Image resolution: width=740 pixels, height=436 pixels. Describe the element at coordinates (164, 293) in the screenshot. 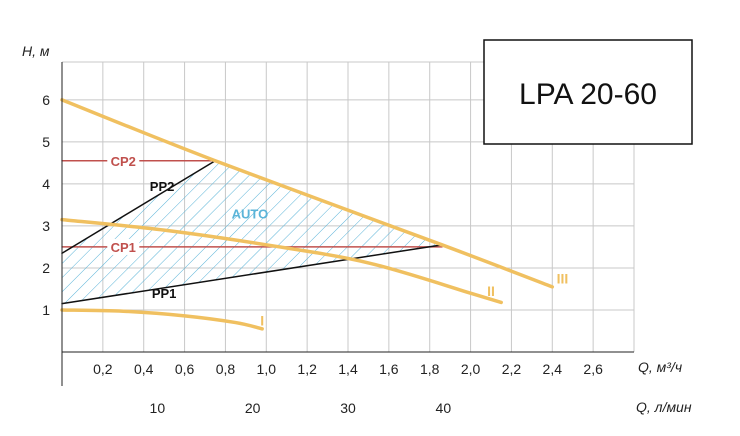

I see `annotation-pp1: PP1` at that location.